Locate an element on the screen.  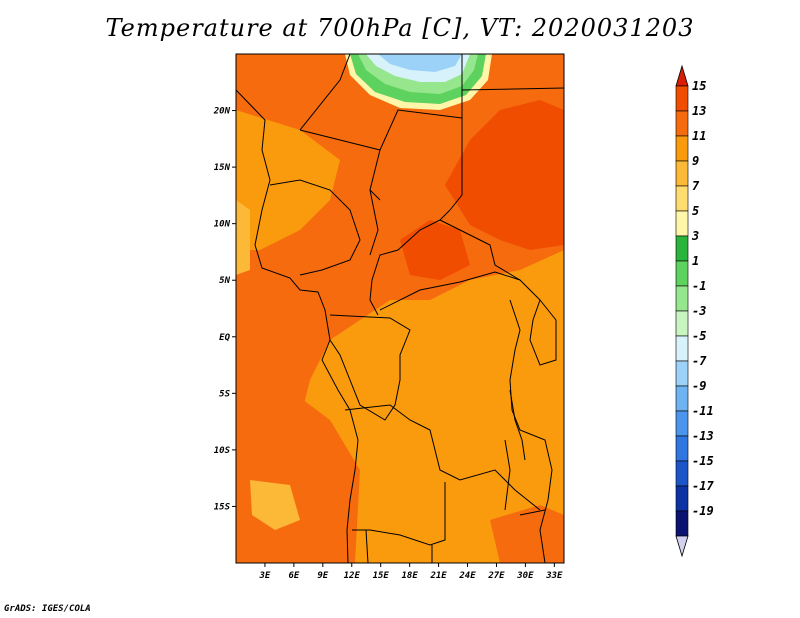
colorbar-level-label: -19 is located at coordinates (703, 511).